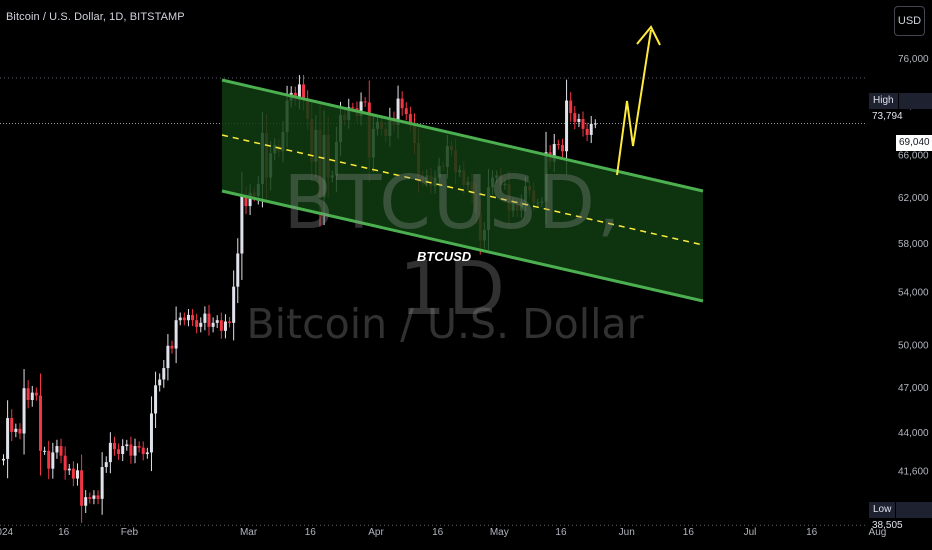 The height and width of the screenshot is (550, 932). I want to click on price-tick-label: 41,600, so click(913, 471).